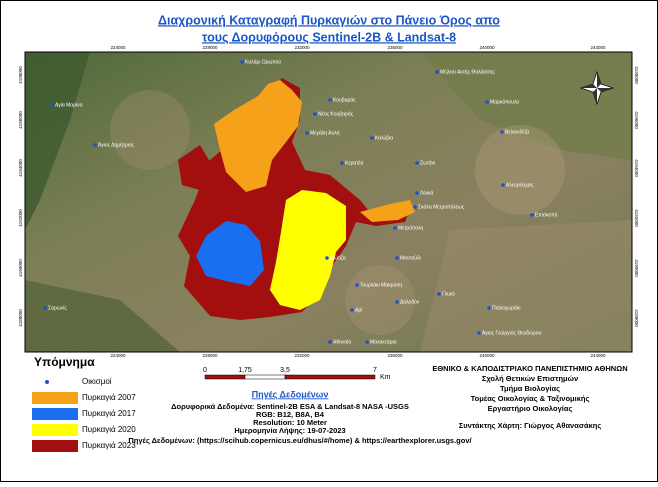 The image size is (658, 487). What do you see at coordinates (520, 184) in the screenshot?
I see `place-label: Αλευρούχεις` at bounding box center [520, 184].